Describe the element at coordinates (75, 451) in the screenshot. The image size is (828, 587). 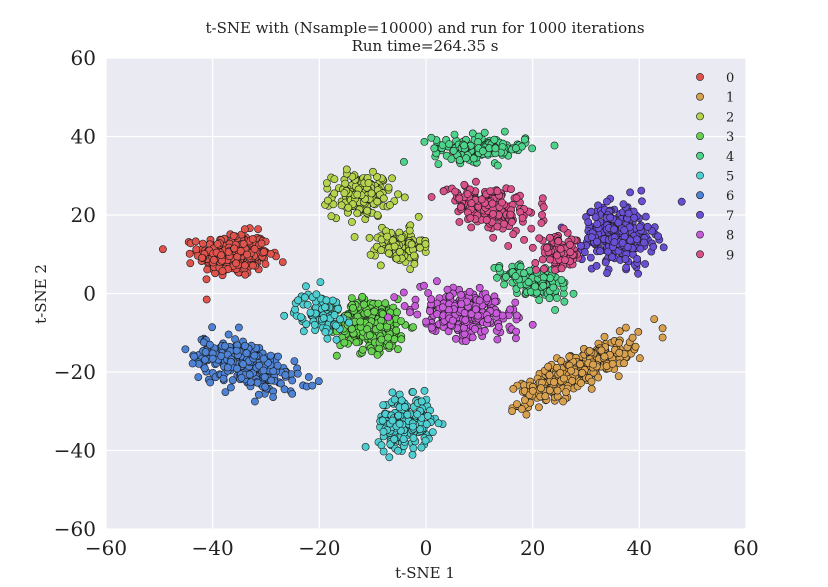
I see `y-tick-label: −40` at that location.